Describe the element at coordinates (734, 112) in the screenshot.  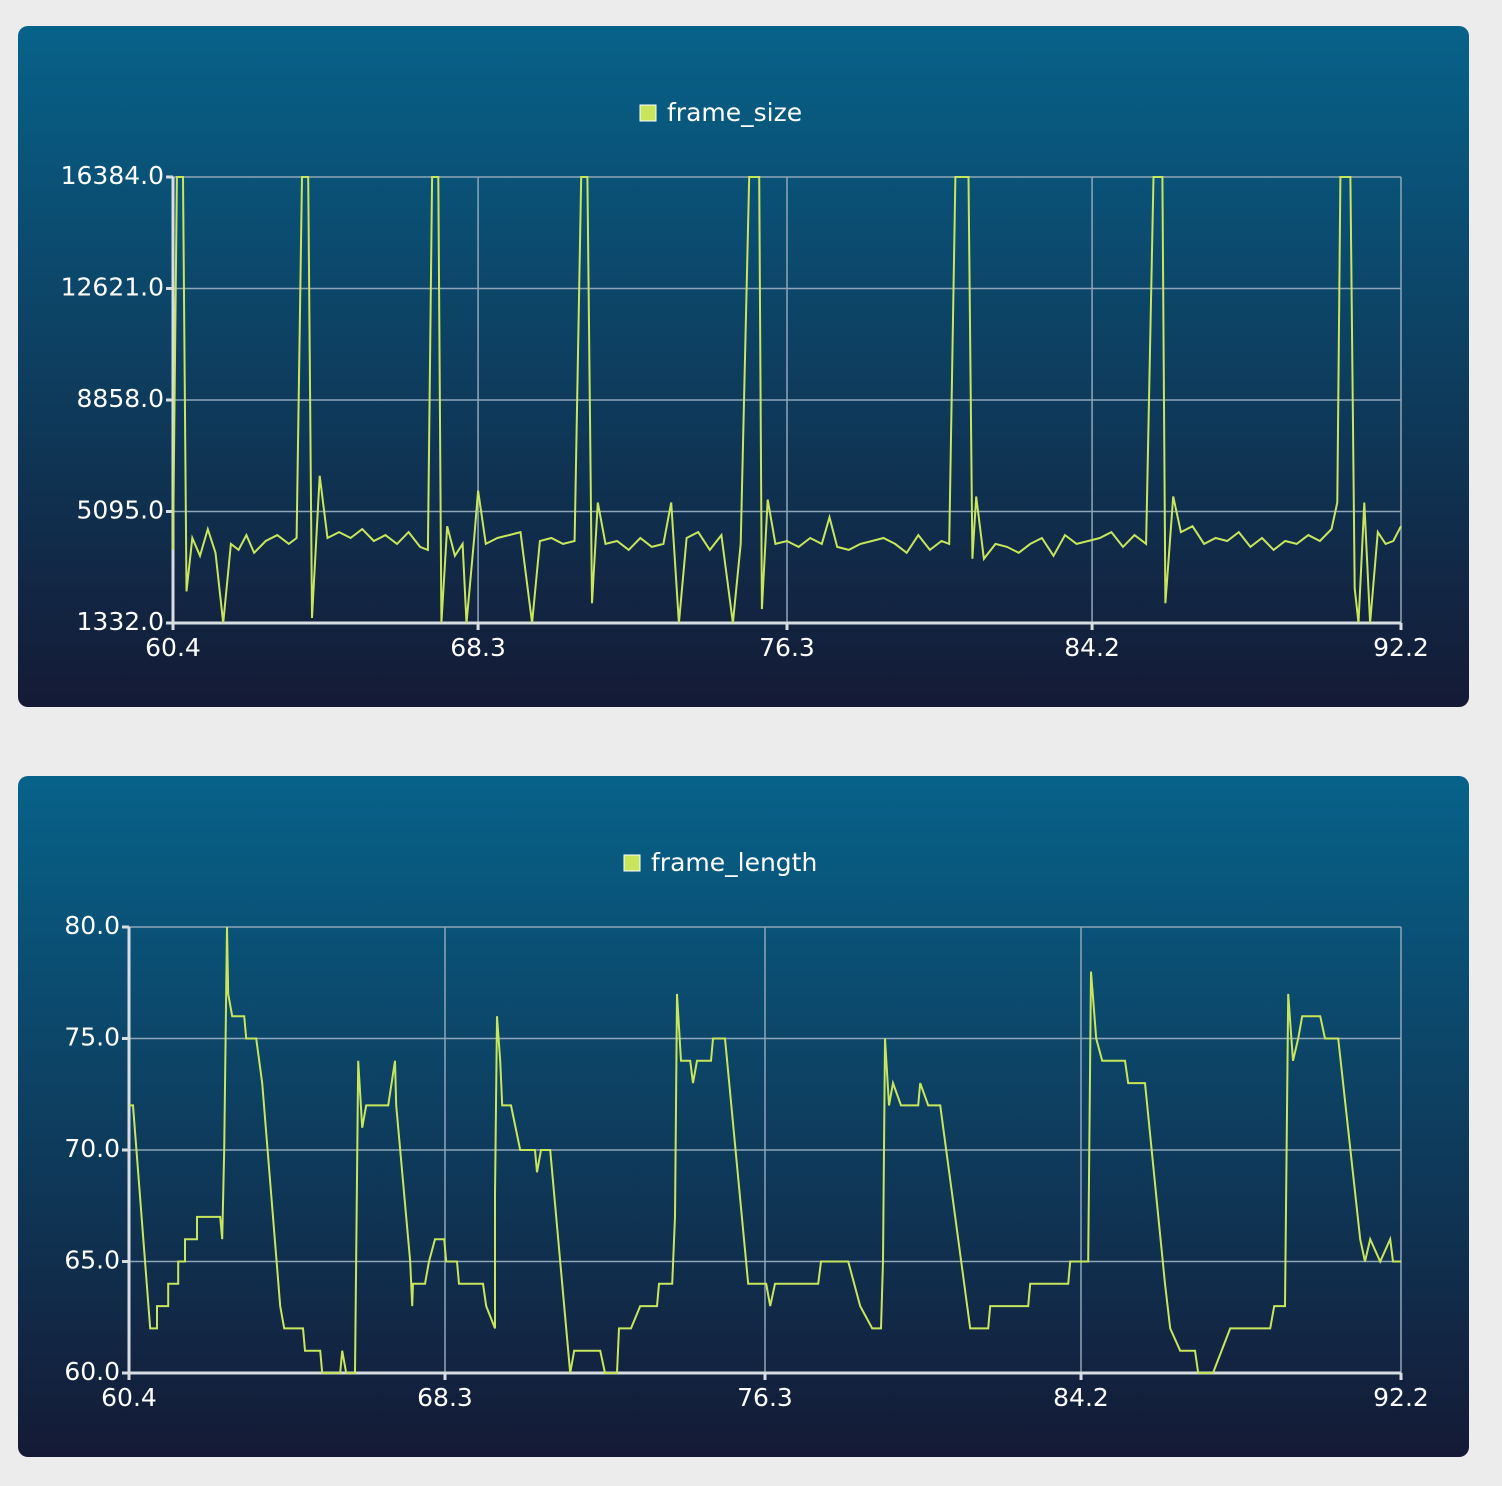
I see `legend-label: frame_size` at that location.